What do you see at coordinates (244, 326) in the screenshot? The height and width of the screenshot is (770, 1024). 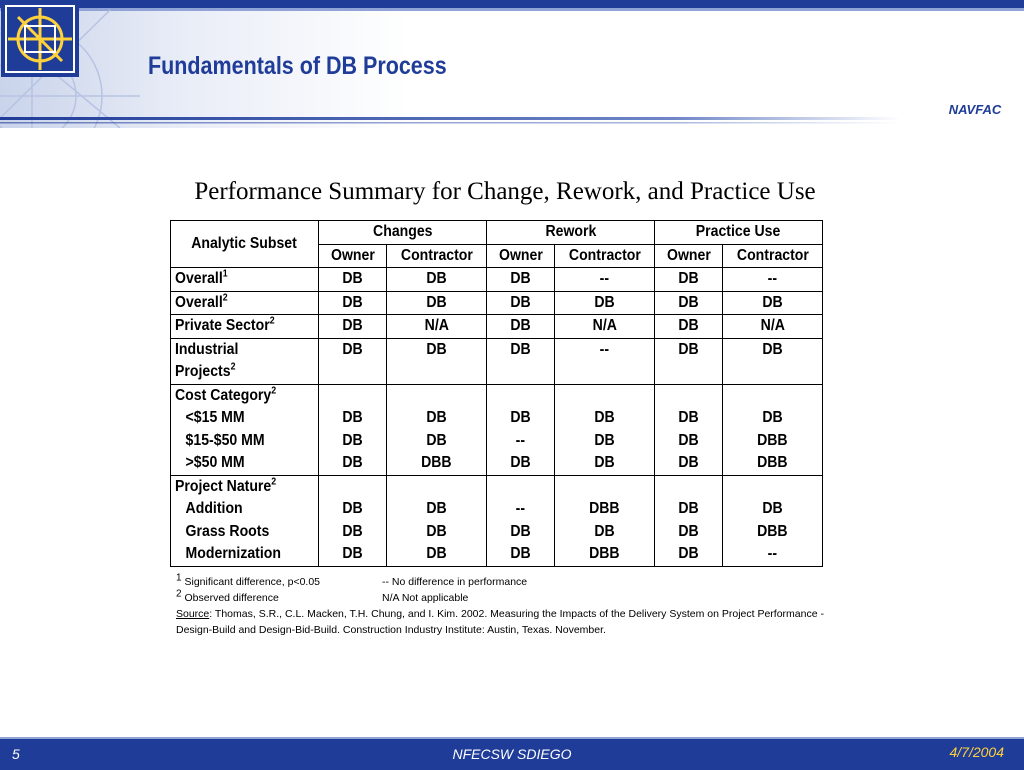 I see `row-label: Private Sector2` at bounding box center [244, 326].